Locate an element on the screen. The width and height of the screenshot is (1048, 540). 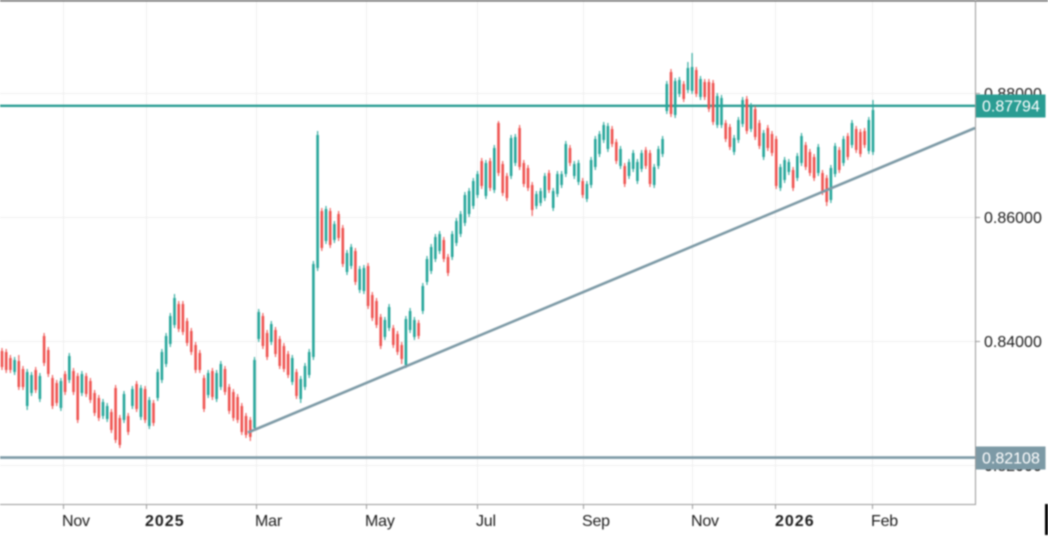
svg-text: Mar is located at coordinates (269, 521).